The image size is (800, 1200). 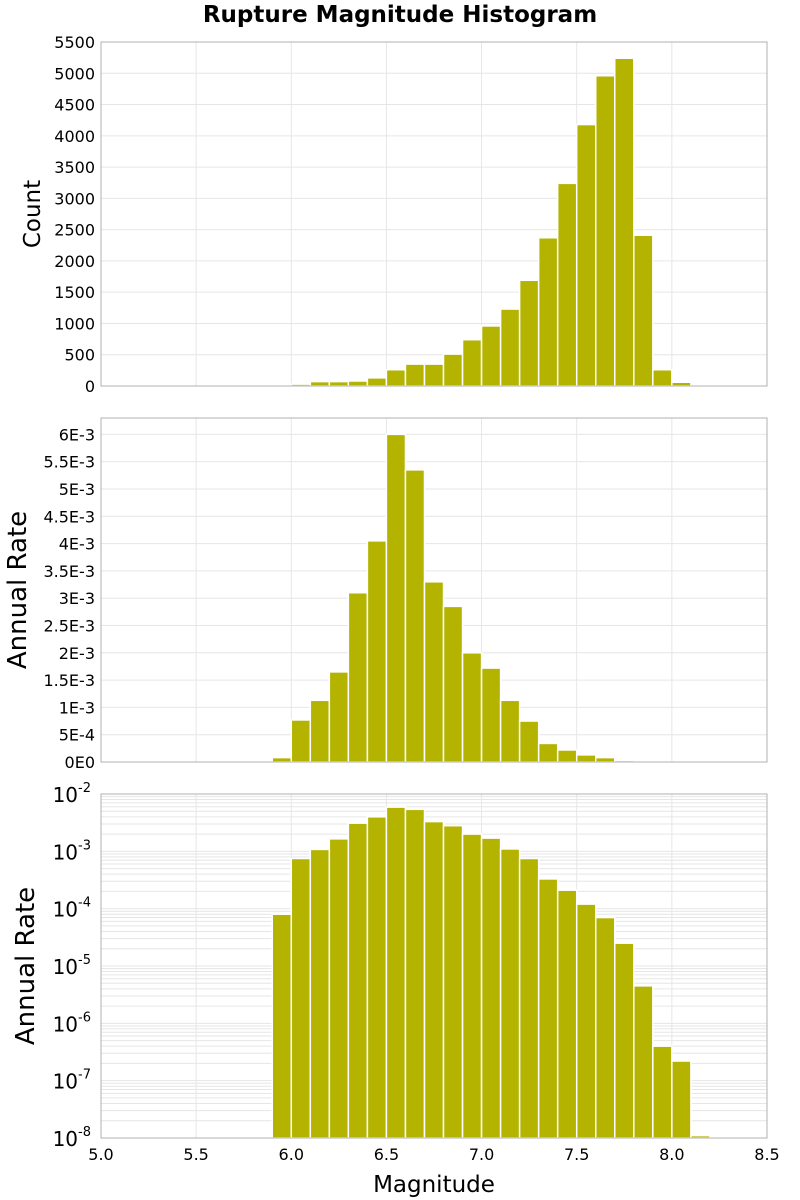 What do you see at coordinates (74, 105) in the screenshot?
I see `y-tick-label: 4500` at bounding box center [74, 105].